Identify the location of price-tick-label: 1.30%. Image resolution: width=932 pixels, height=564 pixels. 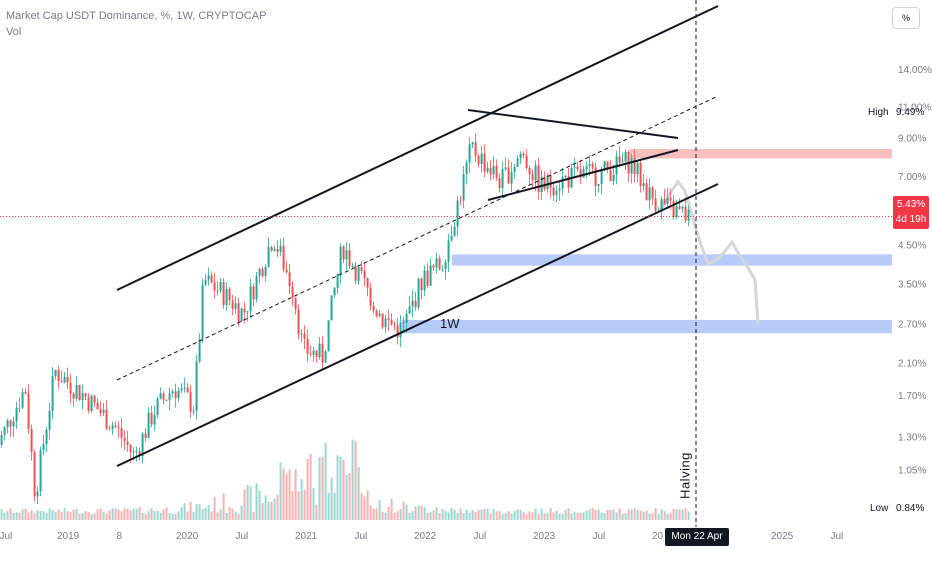
(912, 437).